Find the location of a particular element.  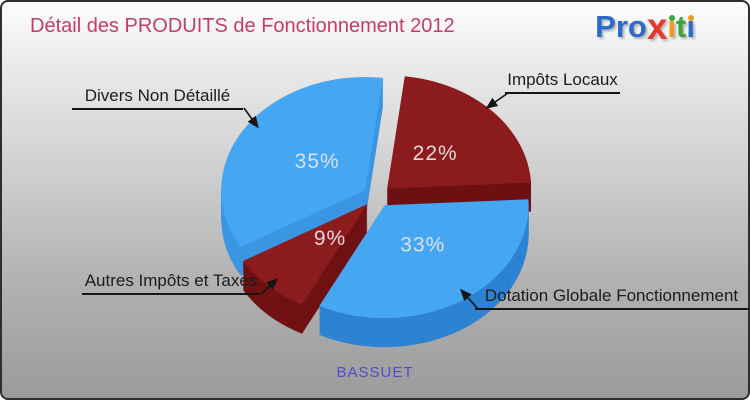

logo-text-pro: Pro is located at coordinates (621, 26).